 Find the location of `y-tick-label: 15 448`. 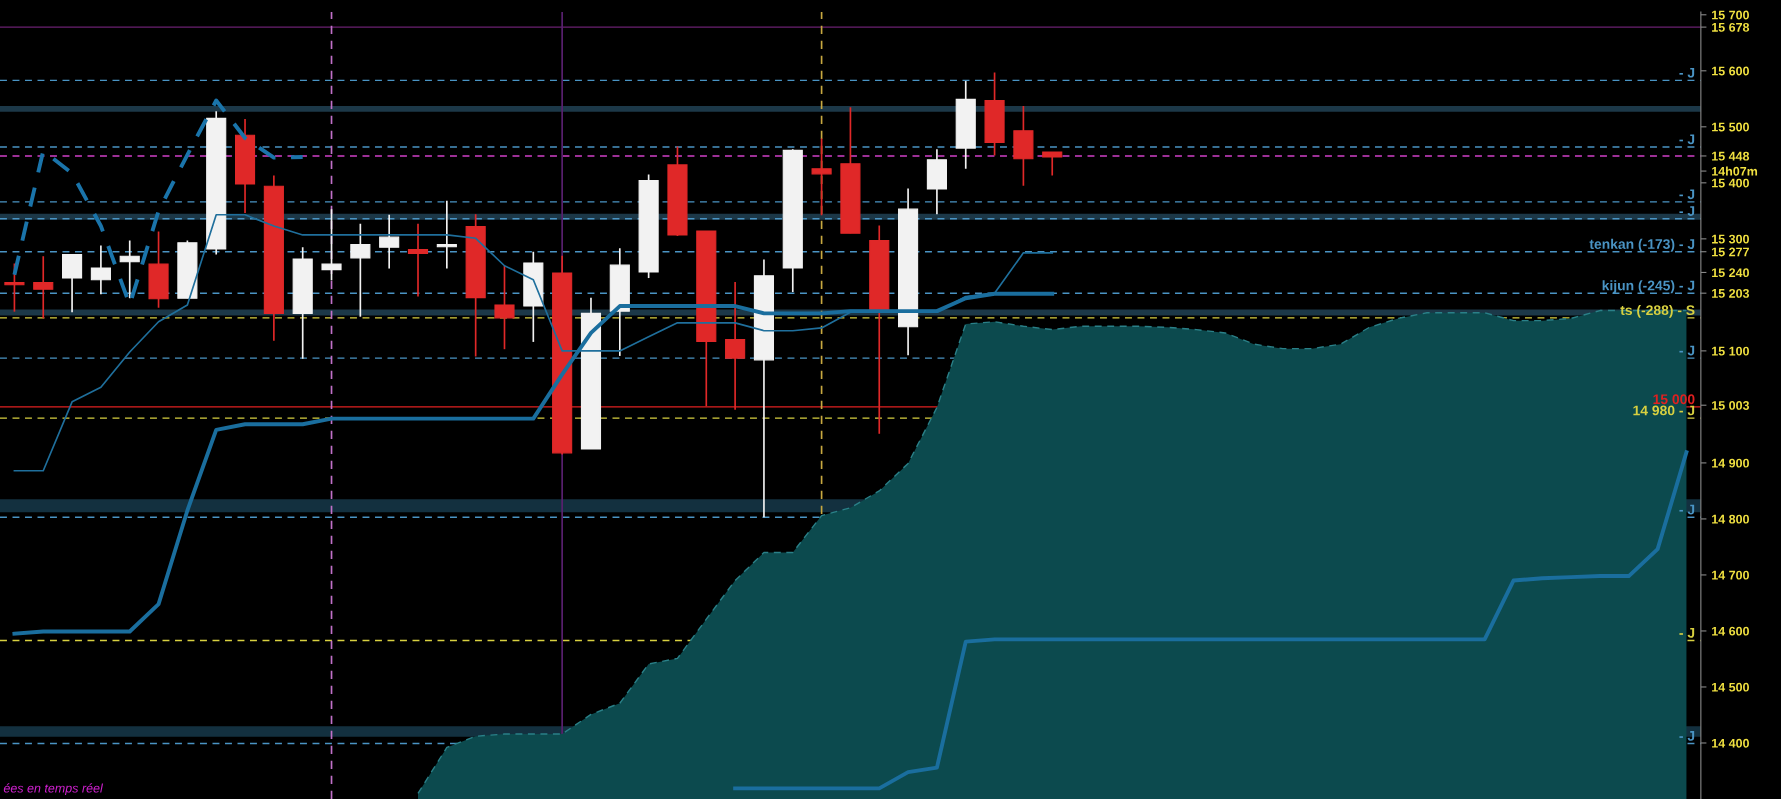

y-tick-label: 15 448 is located at coordinates (1731, 156).